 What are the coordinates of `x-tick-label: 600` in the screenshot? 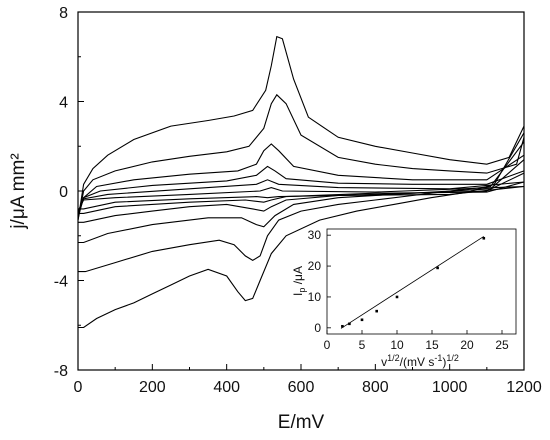 It's located at (301, 387).